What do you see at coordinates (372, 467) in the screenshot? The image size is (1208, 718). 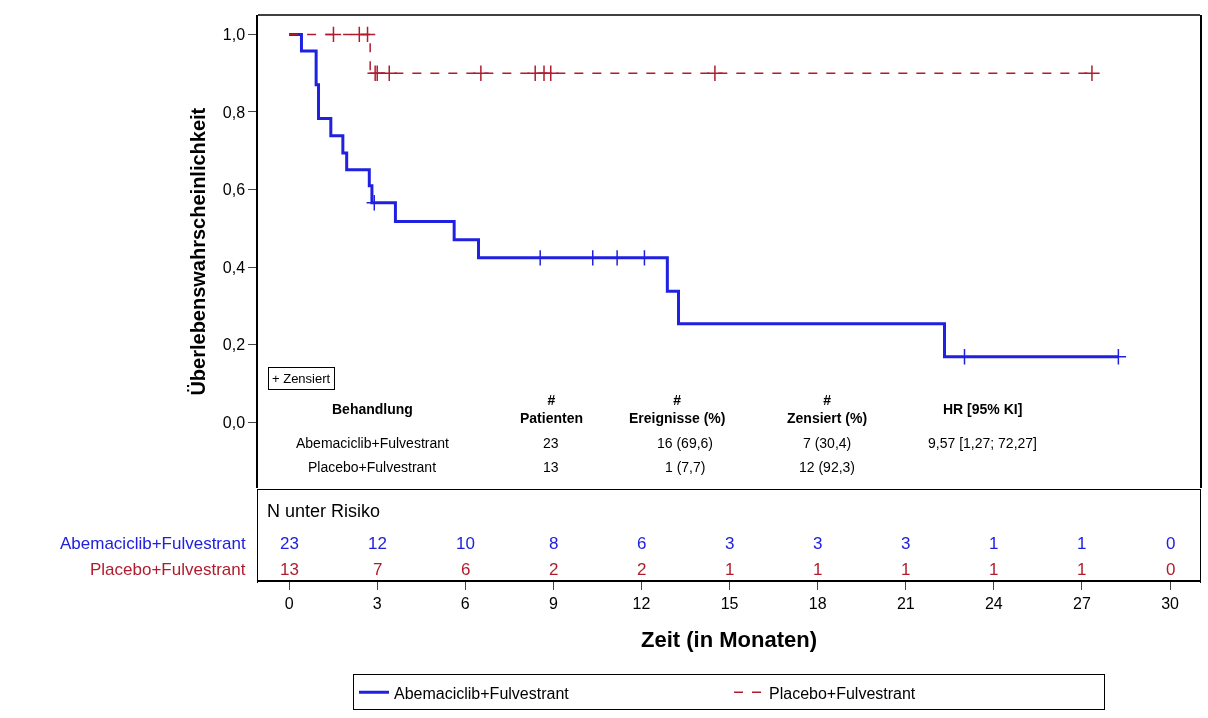 I see `annotation: Placebo+Fulvestrant` at bounding box center [372, 467].